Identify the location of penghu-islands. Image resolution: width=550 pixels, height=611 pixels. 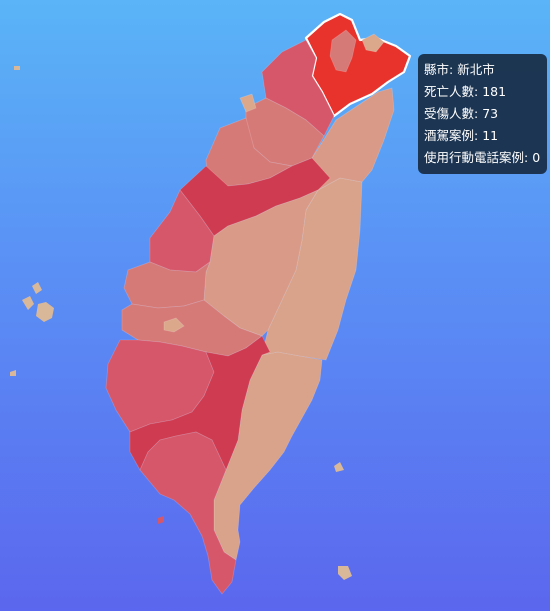
(38, 302).